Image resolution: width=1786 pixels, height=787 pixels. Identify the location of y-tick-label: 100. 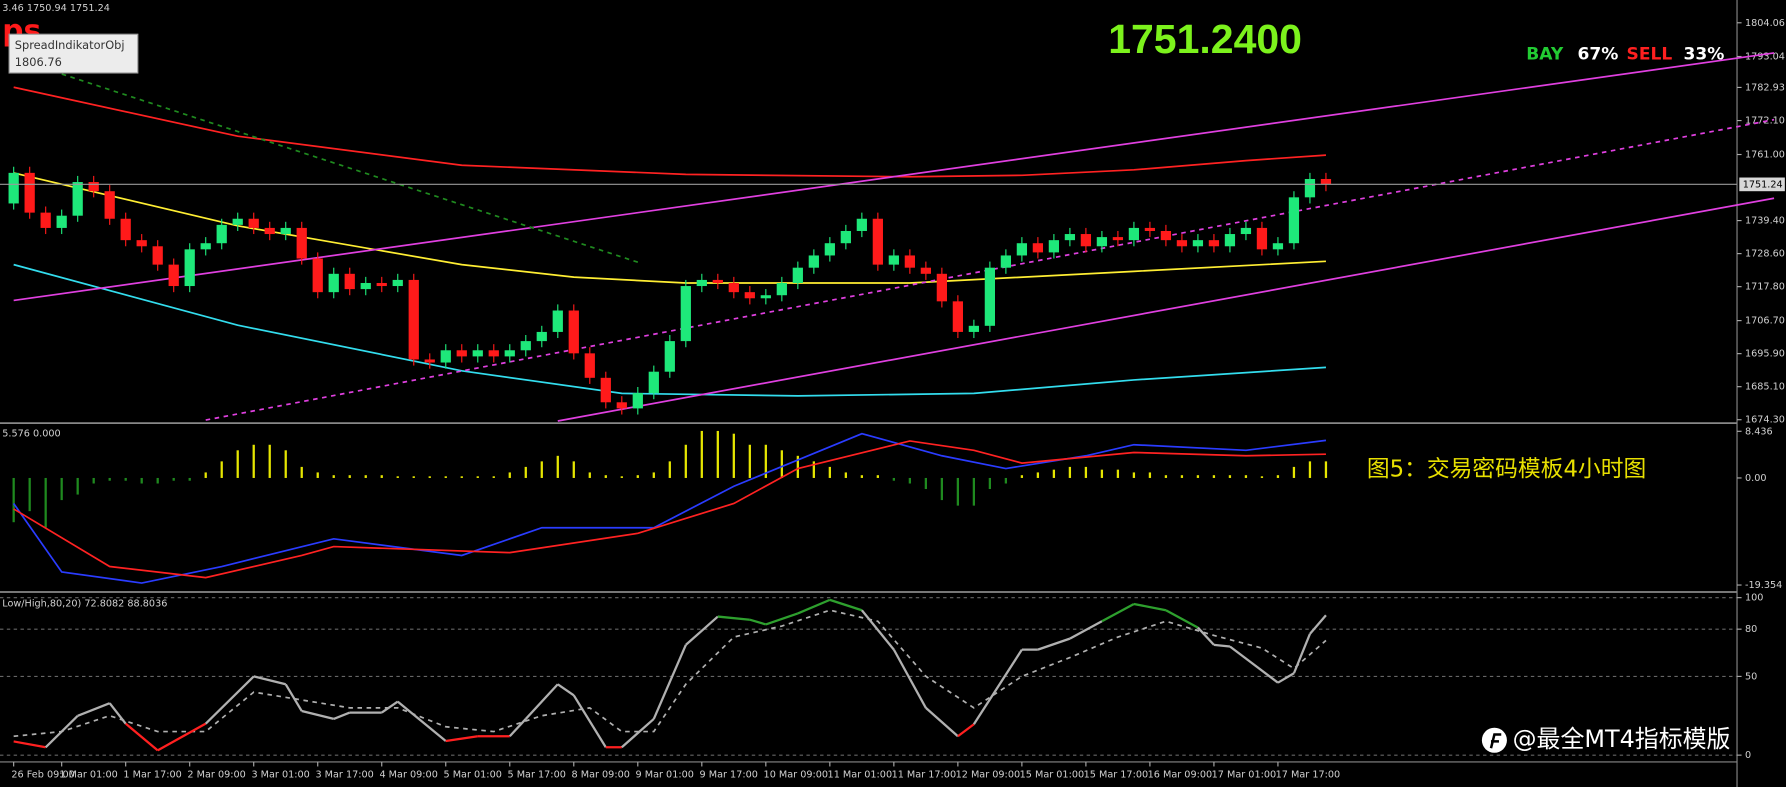
(1754, 598).